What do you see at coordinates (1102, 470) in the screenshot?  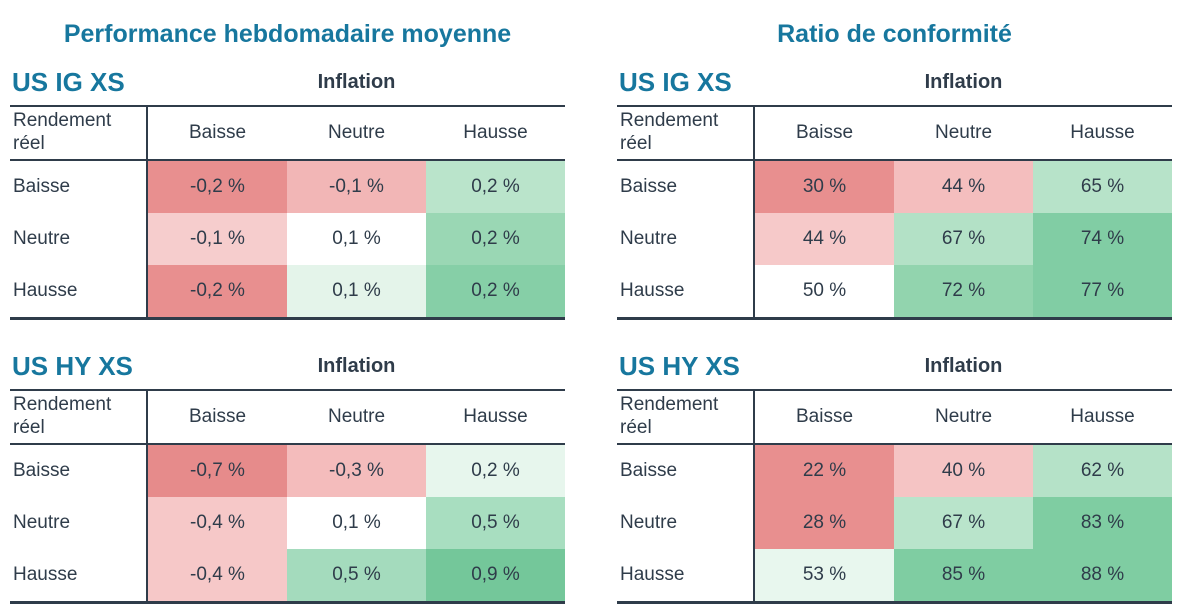 I see `heatmap-cell: 62 %` at bounding box center [1102, 470].